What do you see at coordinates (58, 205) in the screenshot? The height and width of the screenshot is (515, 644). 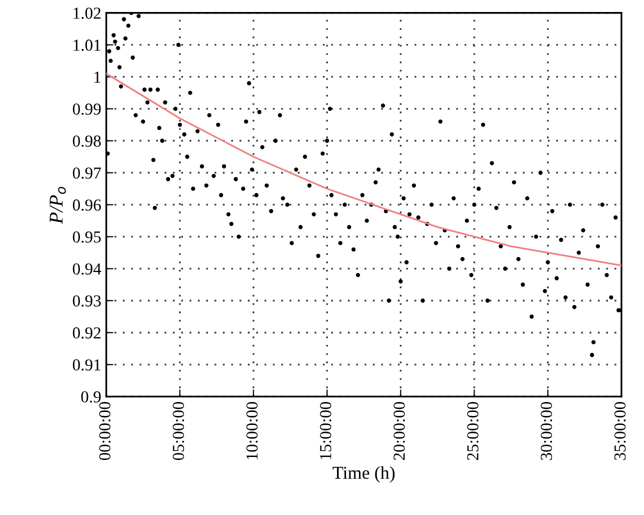 I see `y-axis-title: P/P$_{o}$` at bounding box center [58, 205].